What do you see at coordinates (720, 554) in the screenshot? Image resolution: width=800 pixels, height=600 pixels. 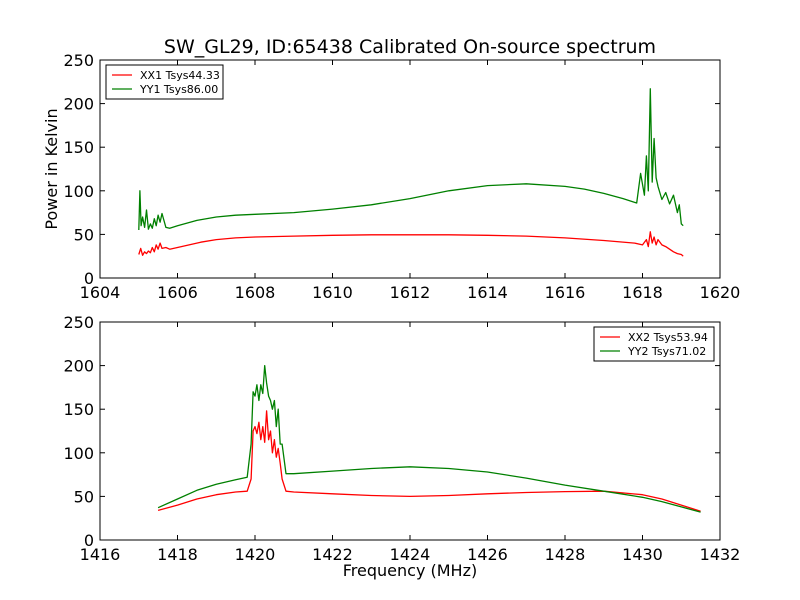 I see `x-tick-label-1-8: 1432` at bounding box center [720, 554].